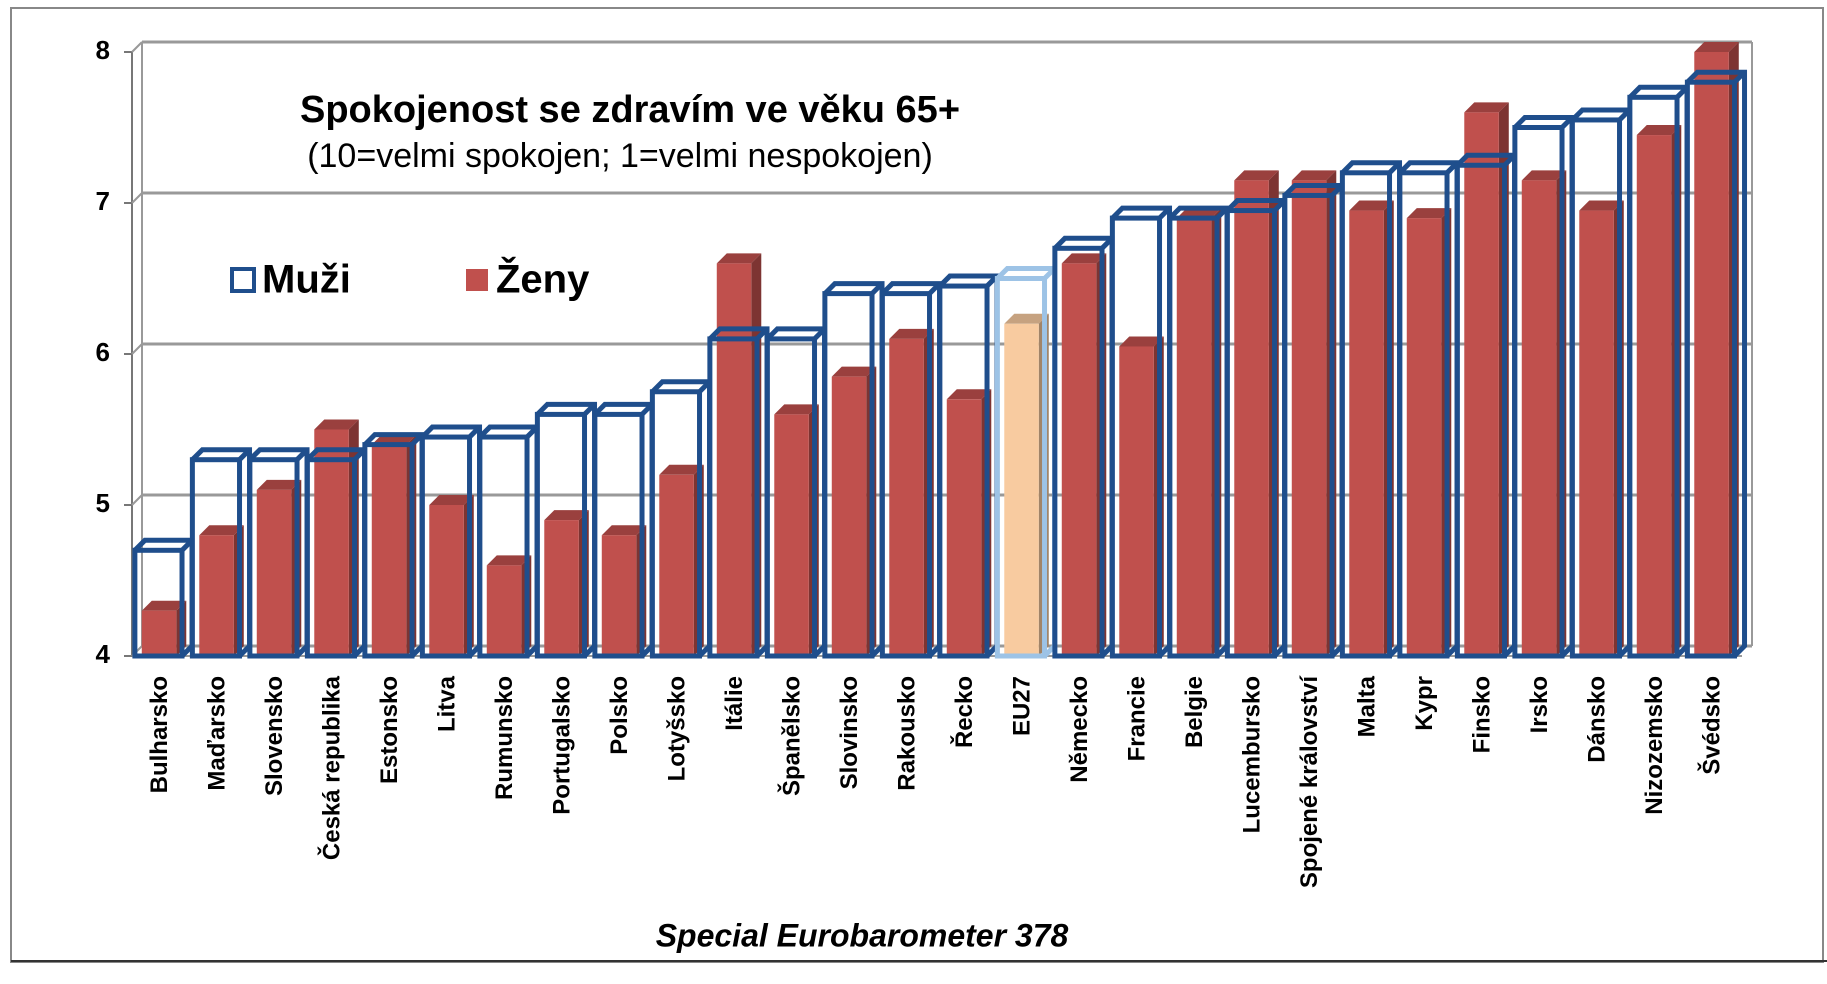  Describe the element at coordinates (1424, 703) in the screenshot. I see `x-tick-label: Kypr` at that location.